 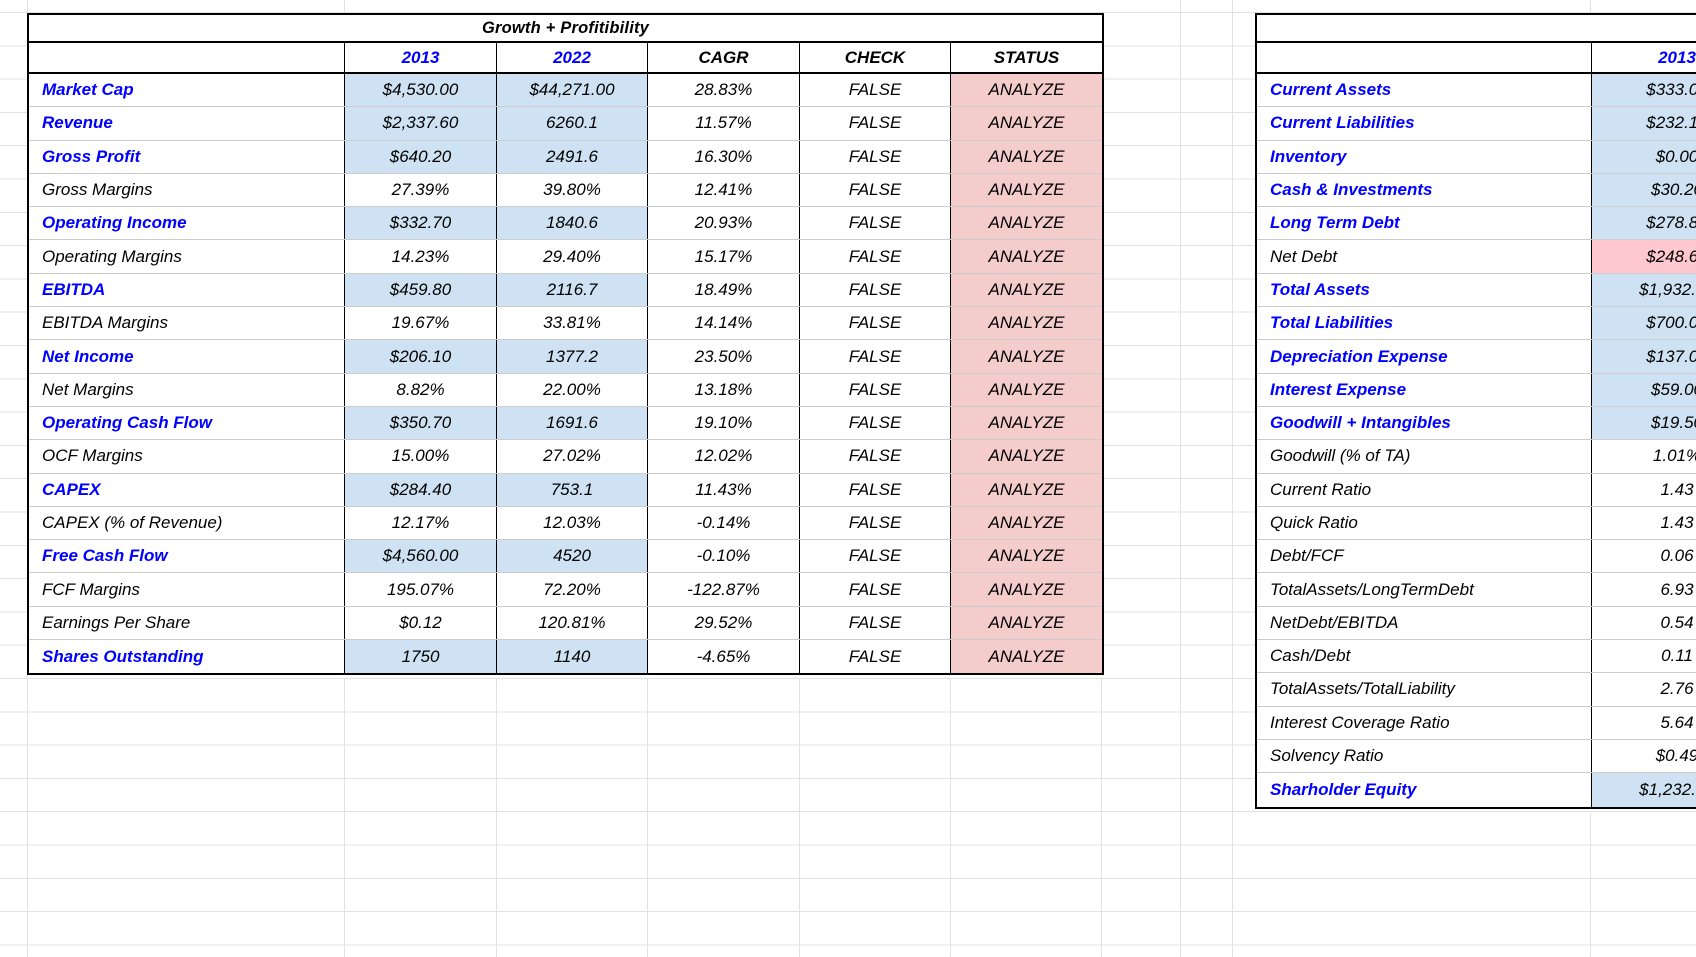 What do you see at coordinates (724, 290) in the screenshot?
I see `cell-cagr: 18.49%` at bounding box center [724, 290].